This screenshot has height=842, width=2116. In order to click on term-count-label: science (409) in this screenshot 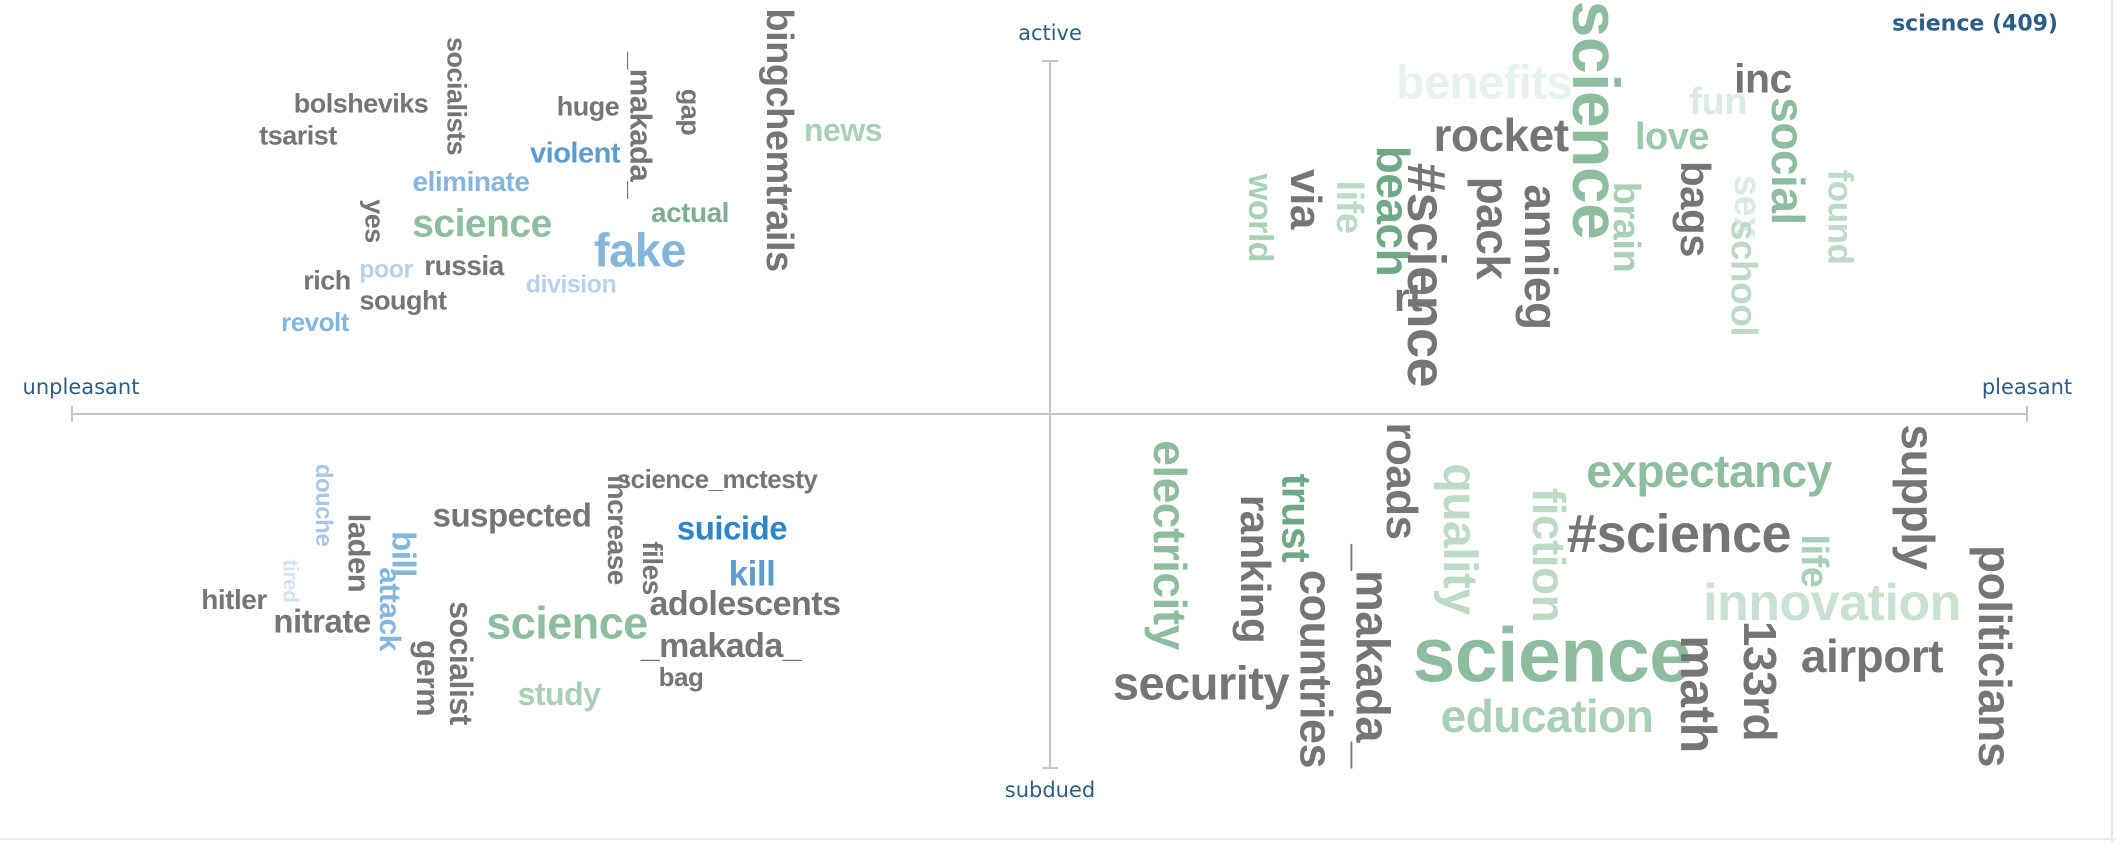, I will do `click(1975, 24)`.